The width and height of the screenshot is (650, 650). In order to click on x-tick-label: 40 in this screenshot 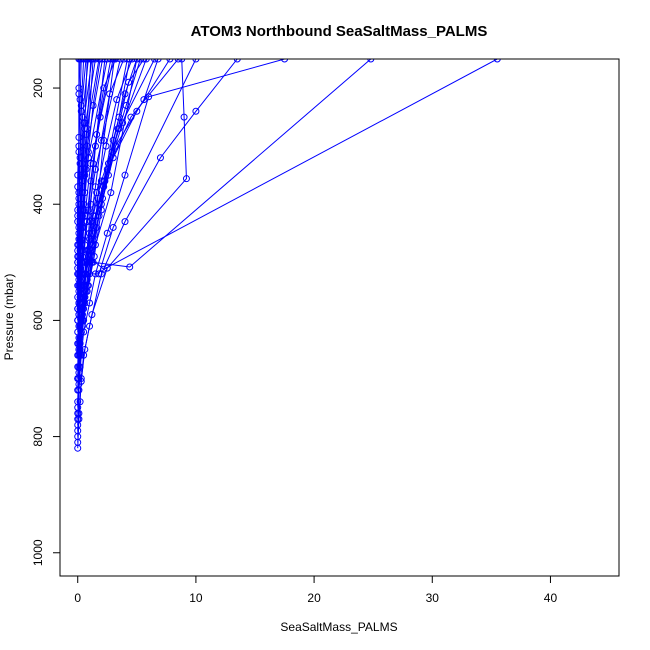, I will do `click(551, 598)`.